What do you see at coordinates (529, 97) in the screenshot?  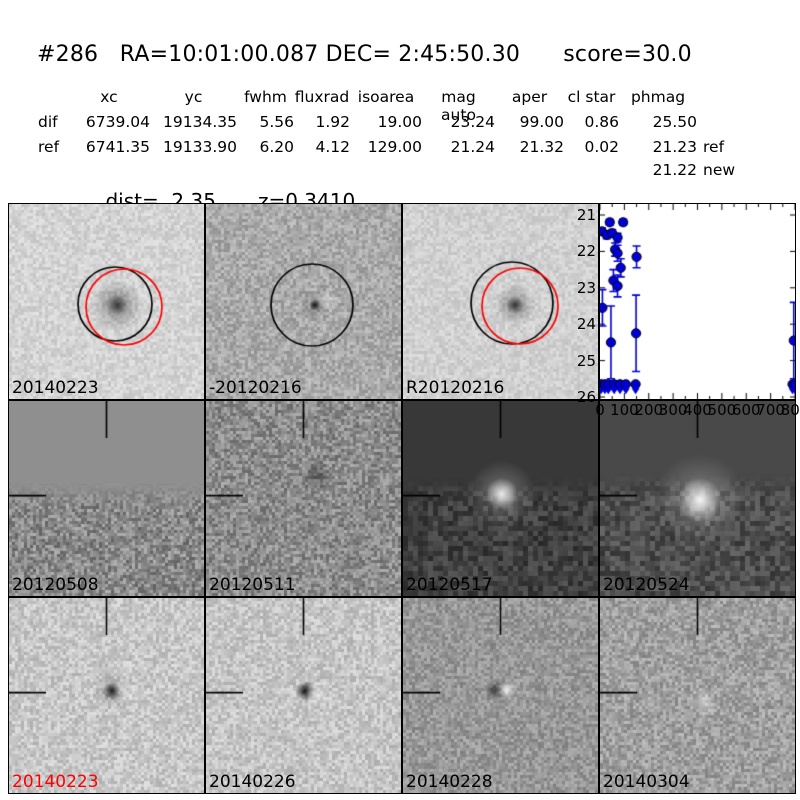 I see `col-header-aper: aper` at bounding box center [529, 97].